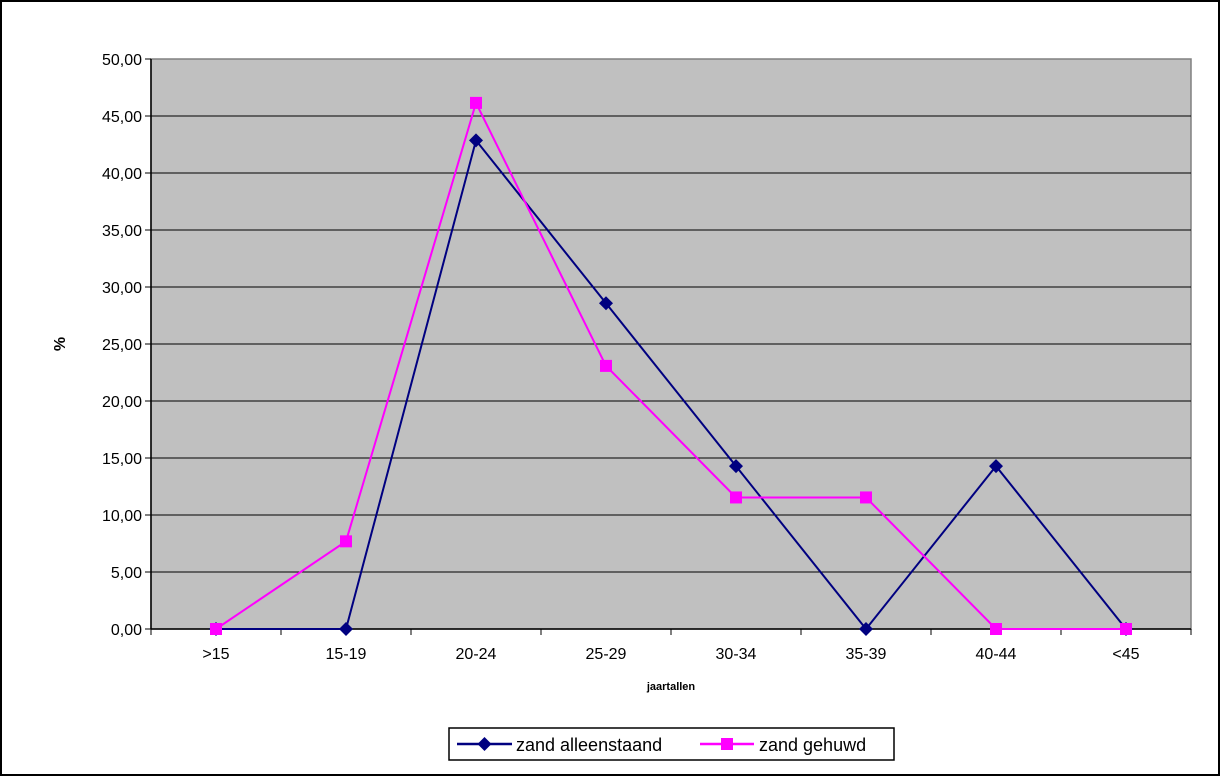 The height and width of the screenshot is (776, 1220). What do you see at coordinates (122, 117) in the screenshot?
I see `y-tick-label: 45,00` at bounding box center [122, 117].